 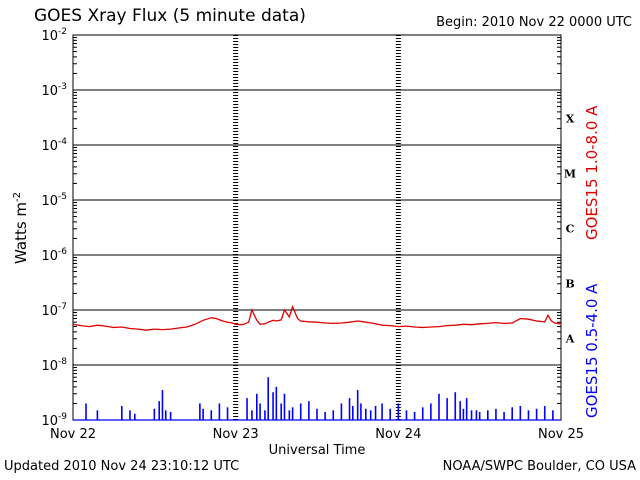 What do you see at coordinates (317, 450) in the screenshot?
I see `x-axis-label: Universal Time` at bounding box center [317, 450].